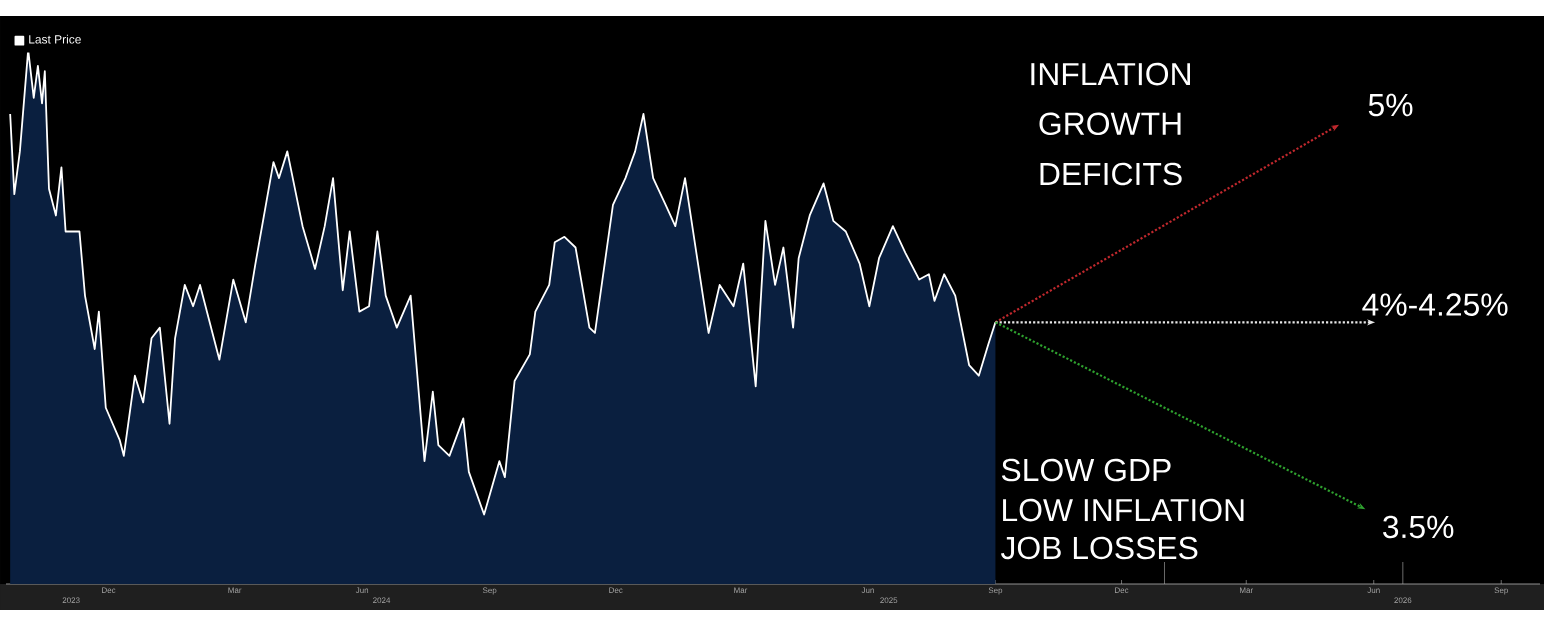  What do you see at coordinates (1435, 304) in the screenshot?
I see `annotation: 4%-4.25%` at bounding box center [1435, 304].